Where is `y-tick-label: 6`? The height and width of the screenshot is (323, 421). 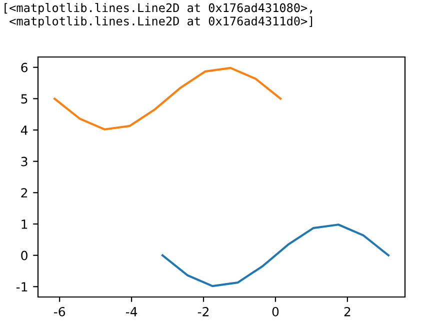
y-tick-label: 6 is located at coordinates (24, 67).